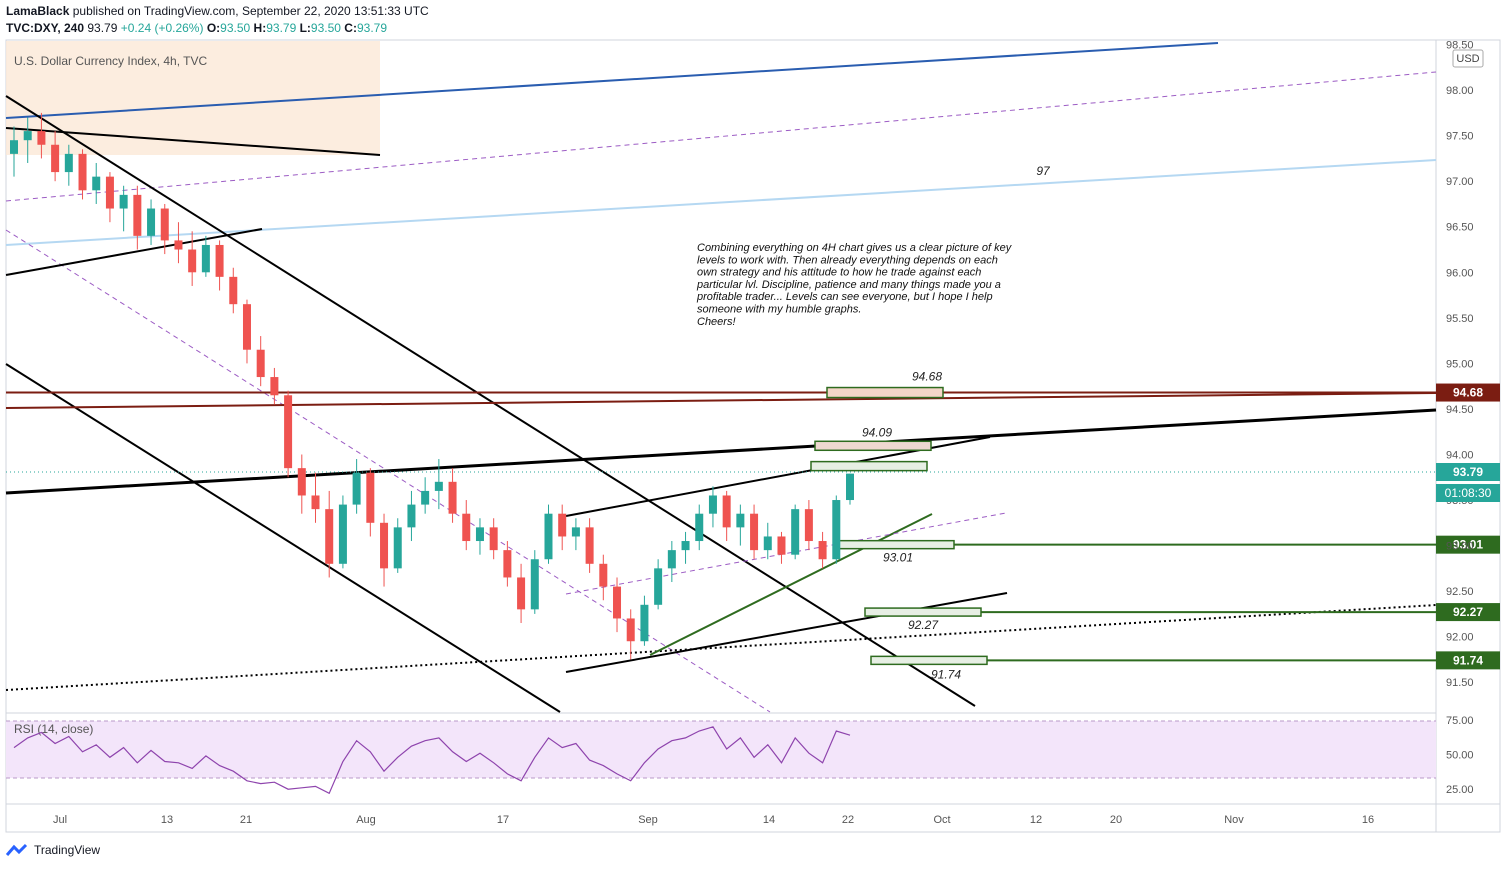  Describe the element at coordinates (1460, 638) in the screenshot. I see `price-axis-label: 92.00` at that location.